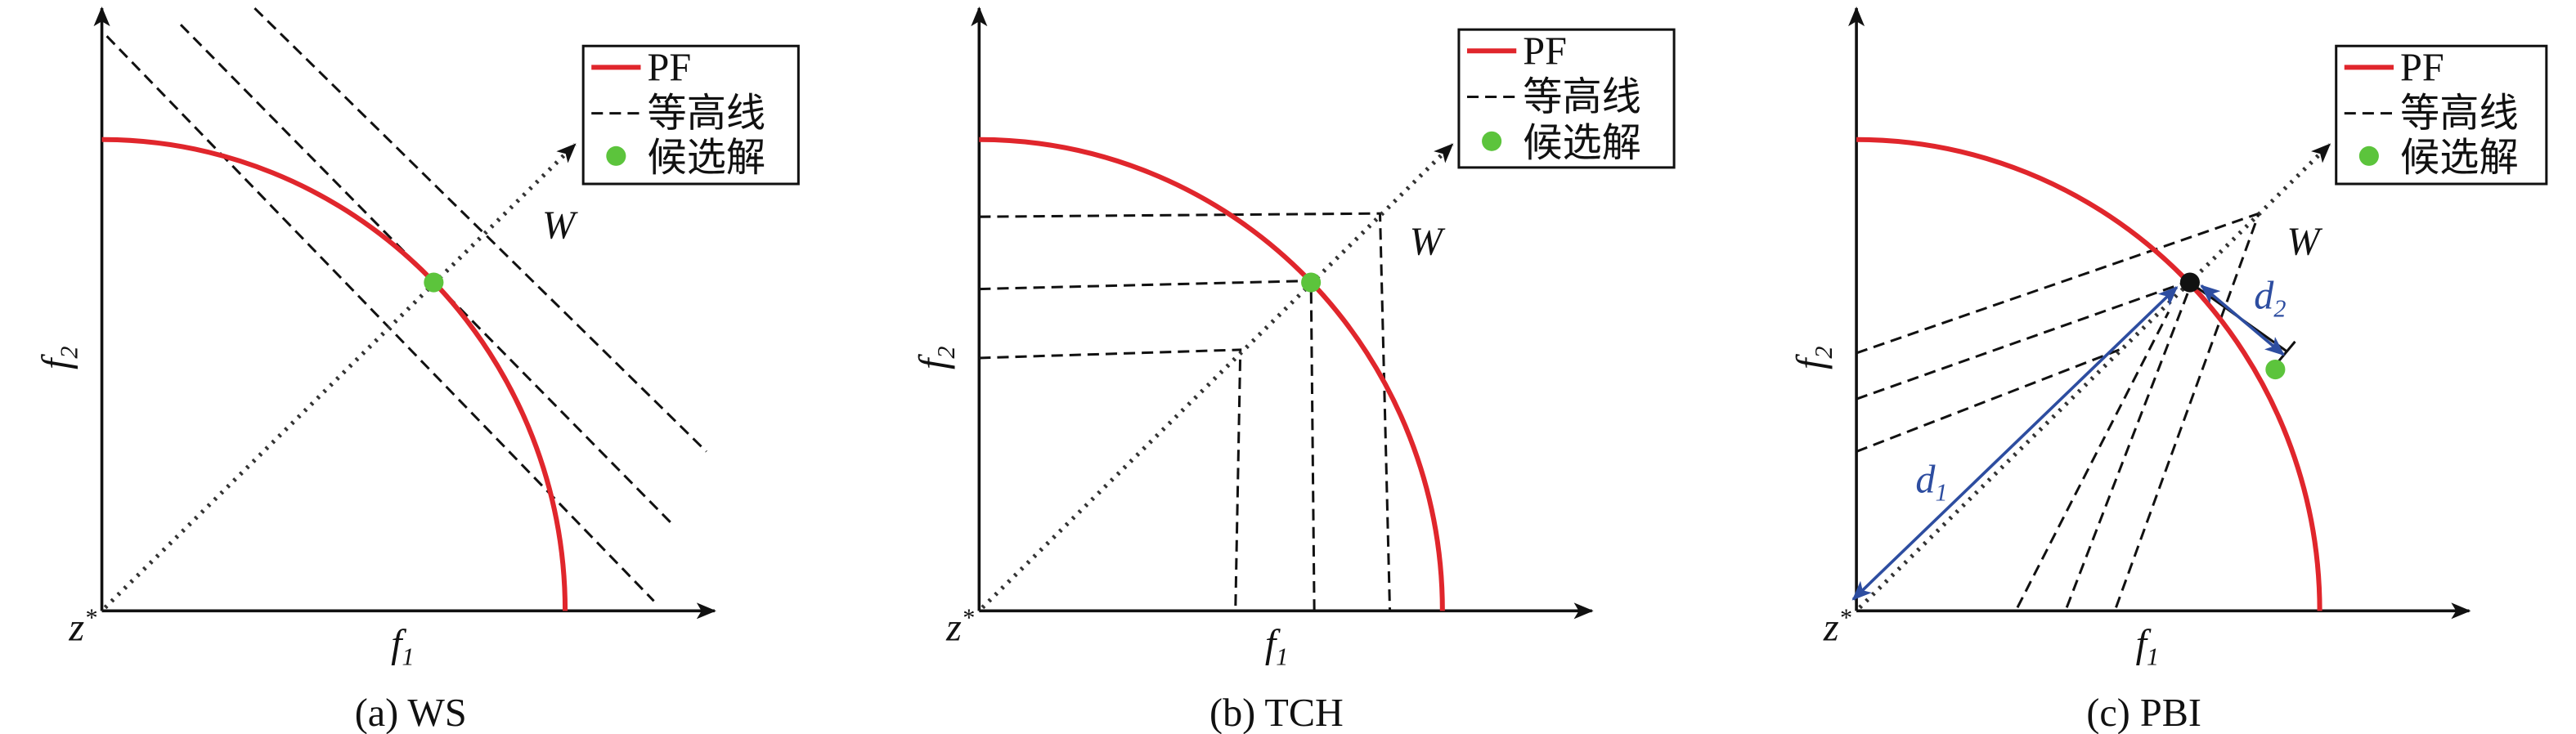 The image size is (2576, 734). I want to click on d1-base: d, so click(1925, 480).